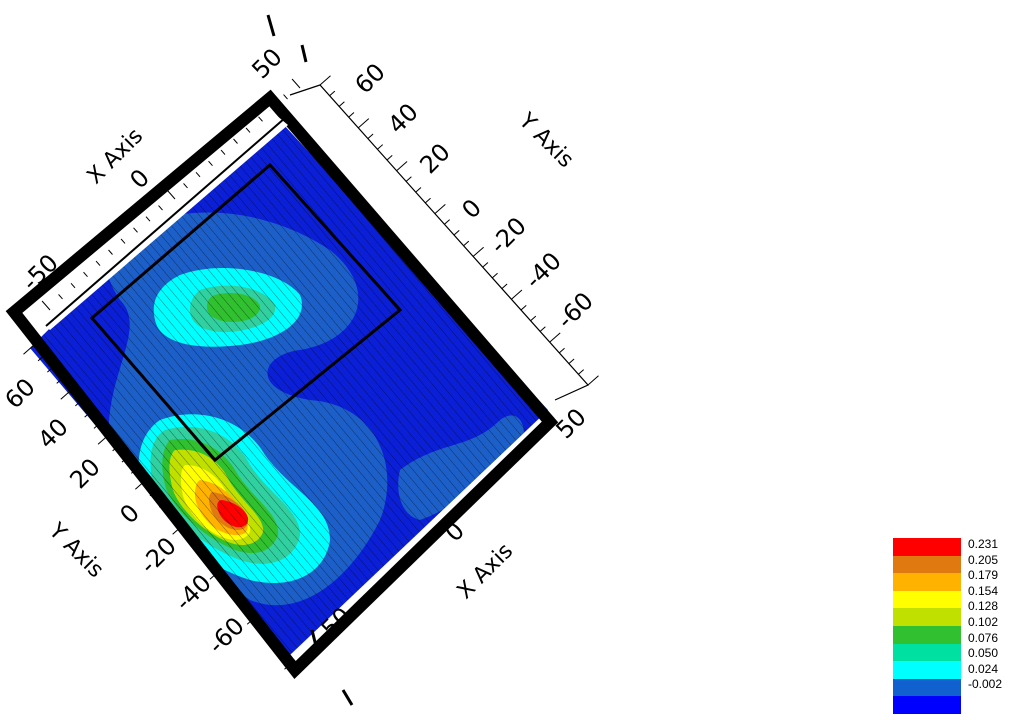 The image size is (1031, 724). What do you see at coordinates (983, 575) in the screenshot?
I see `legend-label: 0.179` at bounding box center [983, 575].